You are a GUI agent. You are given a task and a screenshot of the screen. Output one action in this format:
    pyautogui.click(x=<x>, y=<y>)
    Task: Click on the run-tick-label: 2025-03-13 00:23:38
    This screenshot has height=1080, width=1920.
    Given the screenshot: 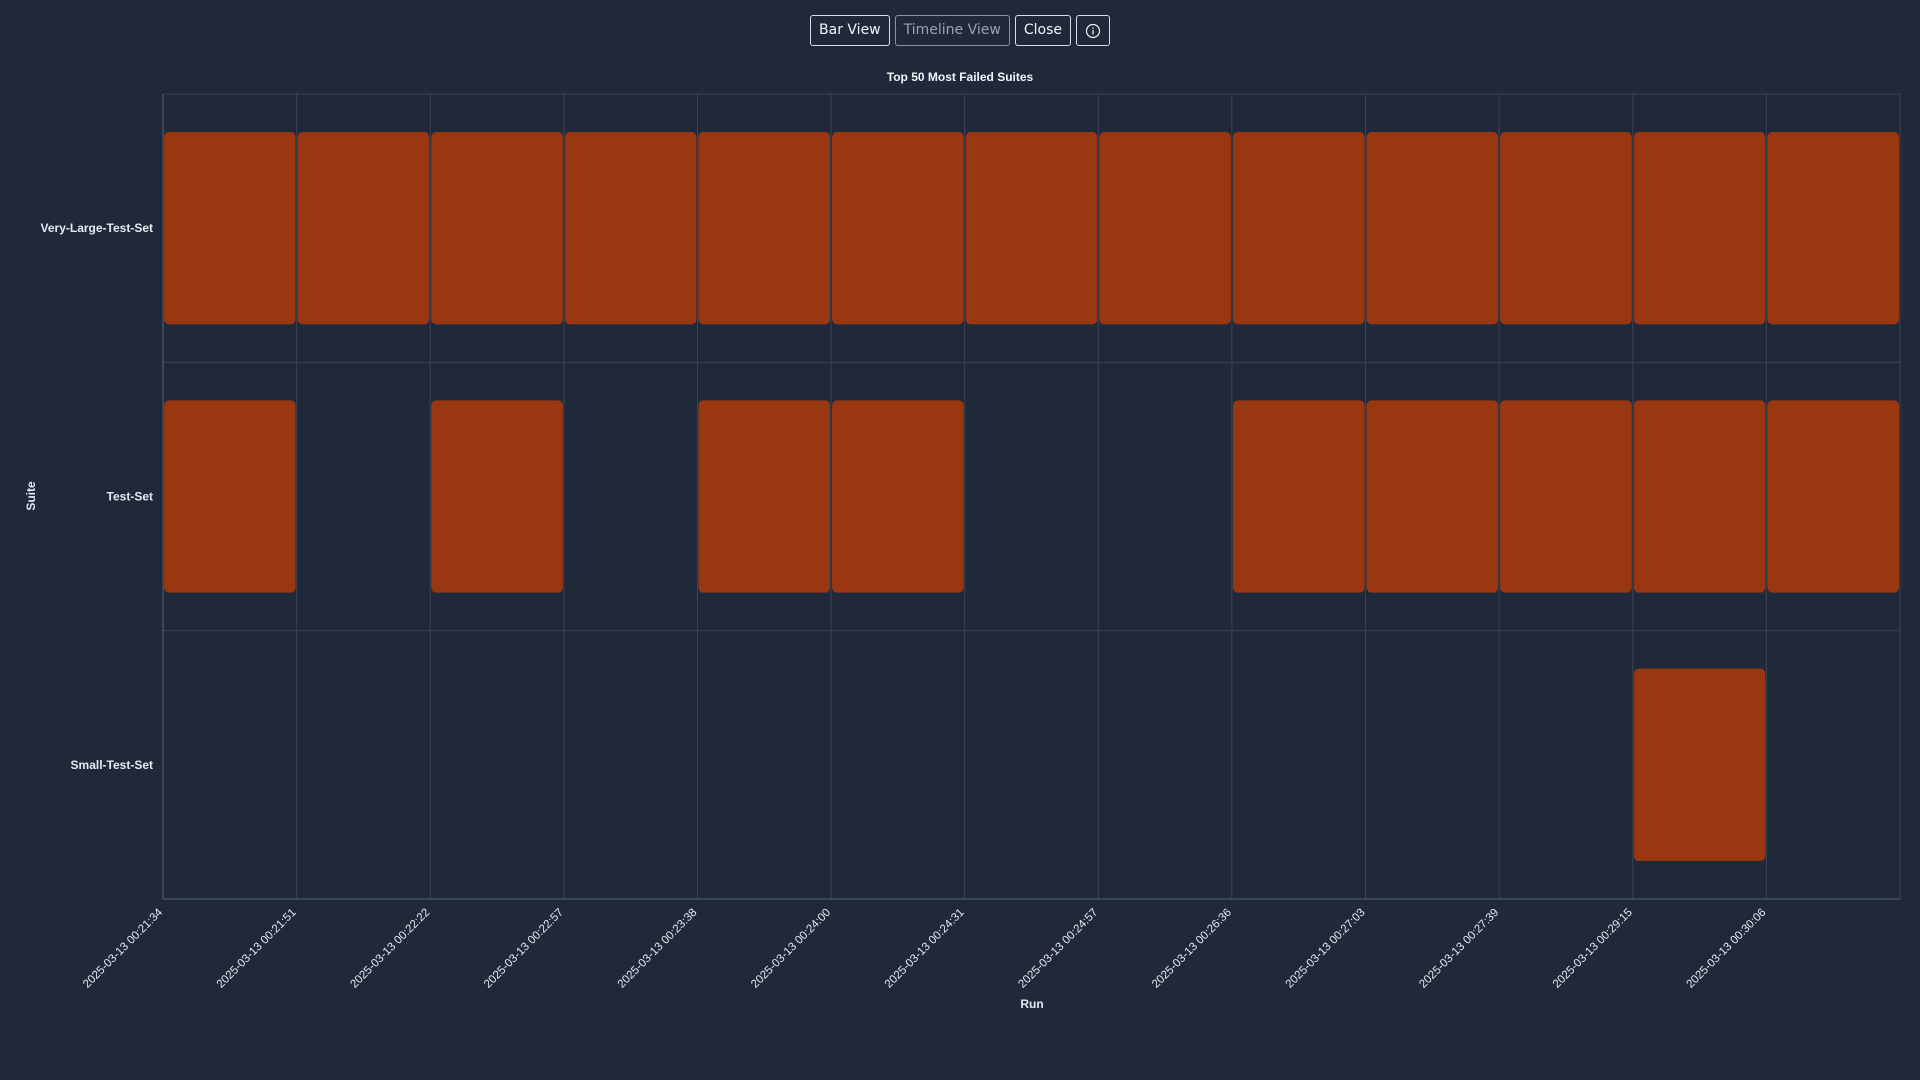 What is the action you would take?
    pyautogui.click(x=658, y=949)
    